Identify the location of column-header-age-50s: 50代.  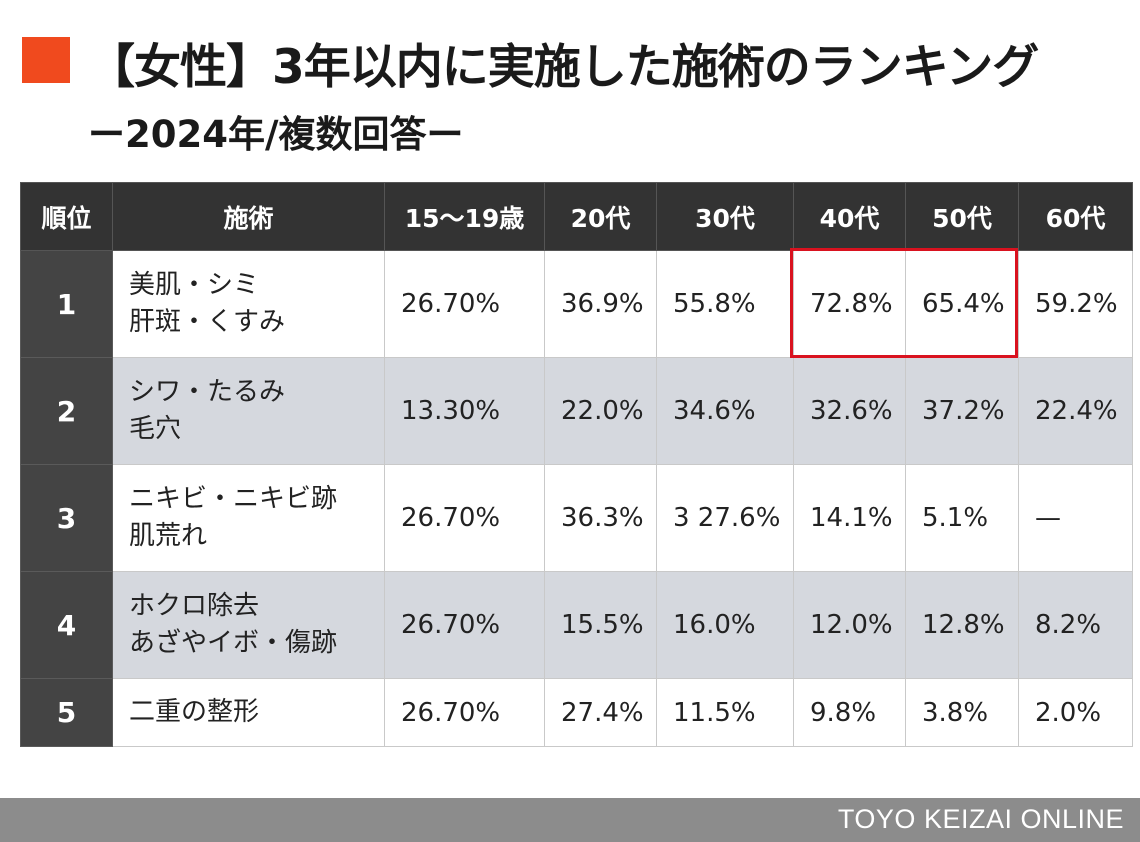
(962, 216).